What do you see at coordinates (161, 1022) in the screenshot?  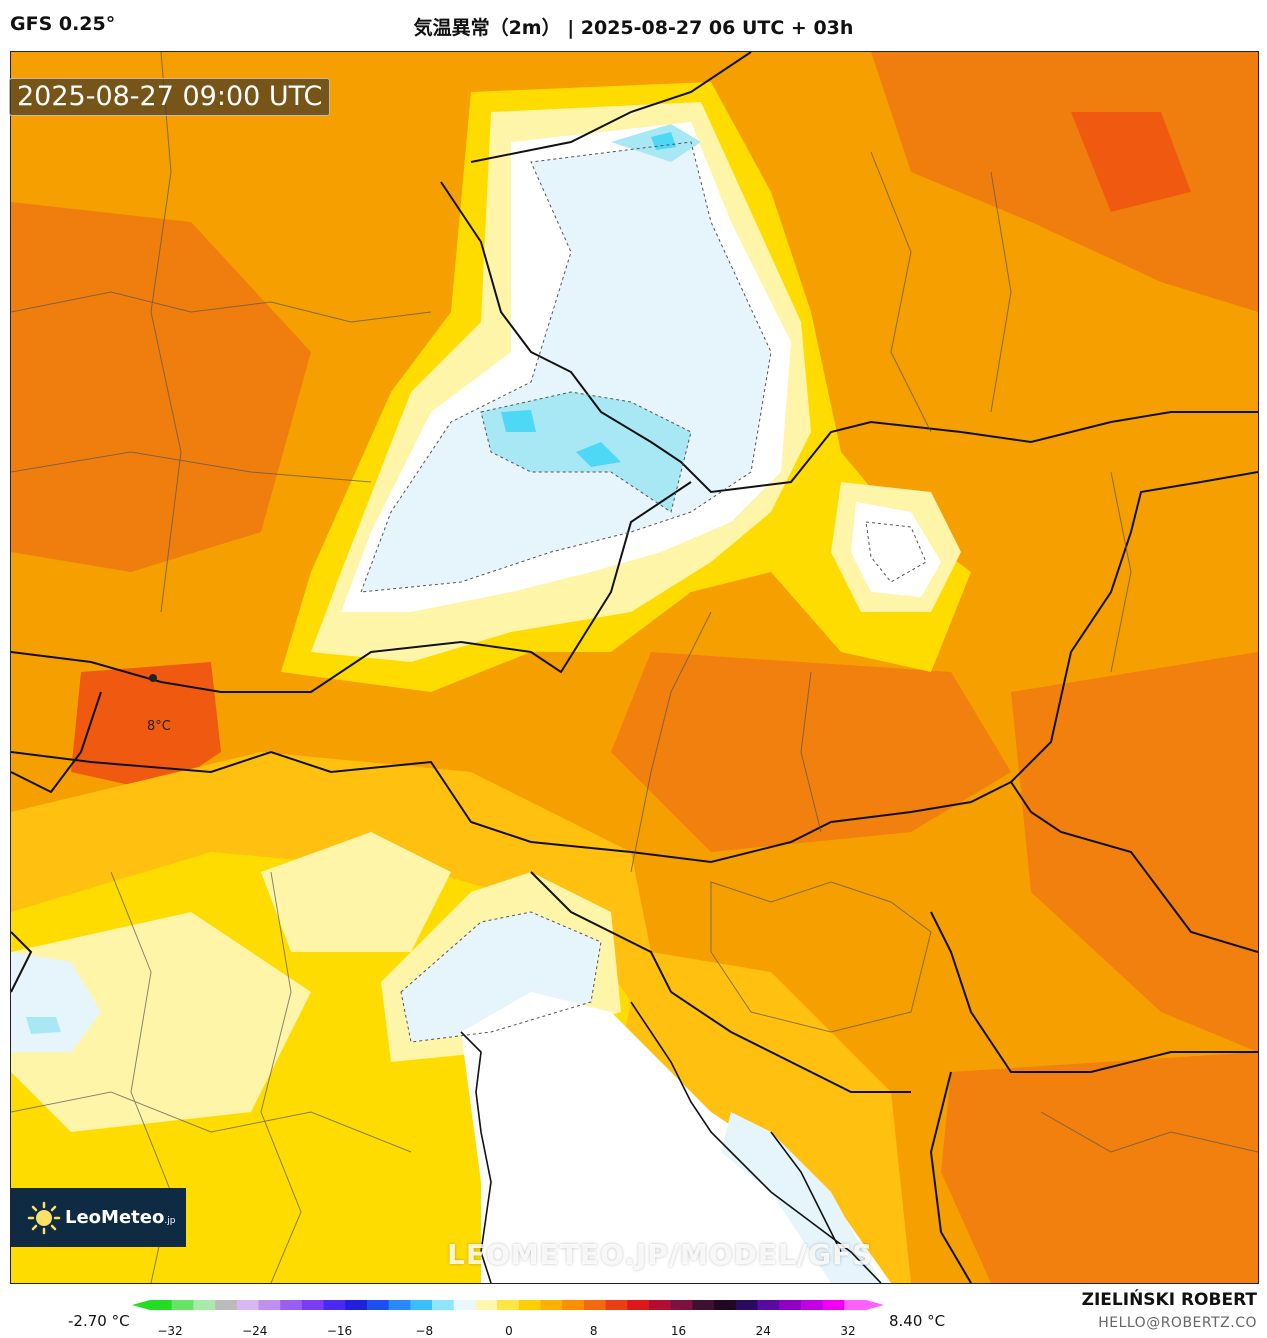 I see `anomaly-field-pale-yellow-sw` at bounding box center [161, 1022].